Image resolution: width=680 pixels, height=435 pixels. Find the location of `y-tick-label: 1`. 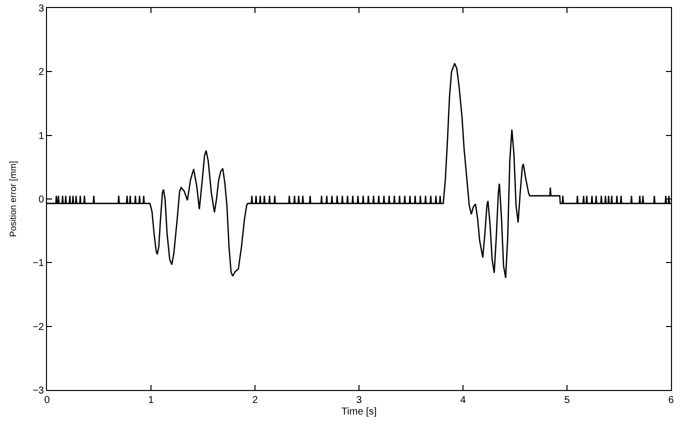

y-tick-label: 1 is located at coordinates (41, 136).